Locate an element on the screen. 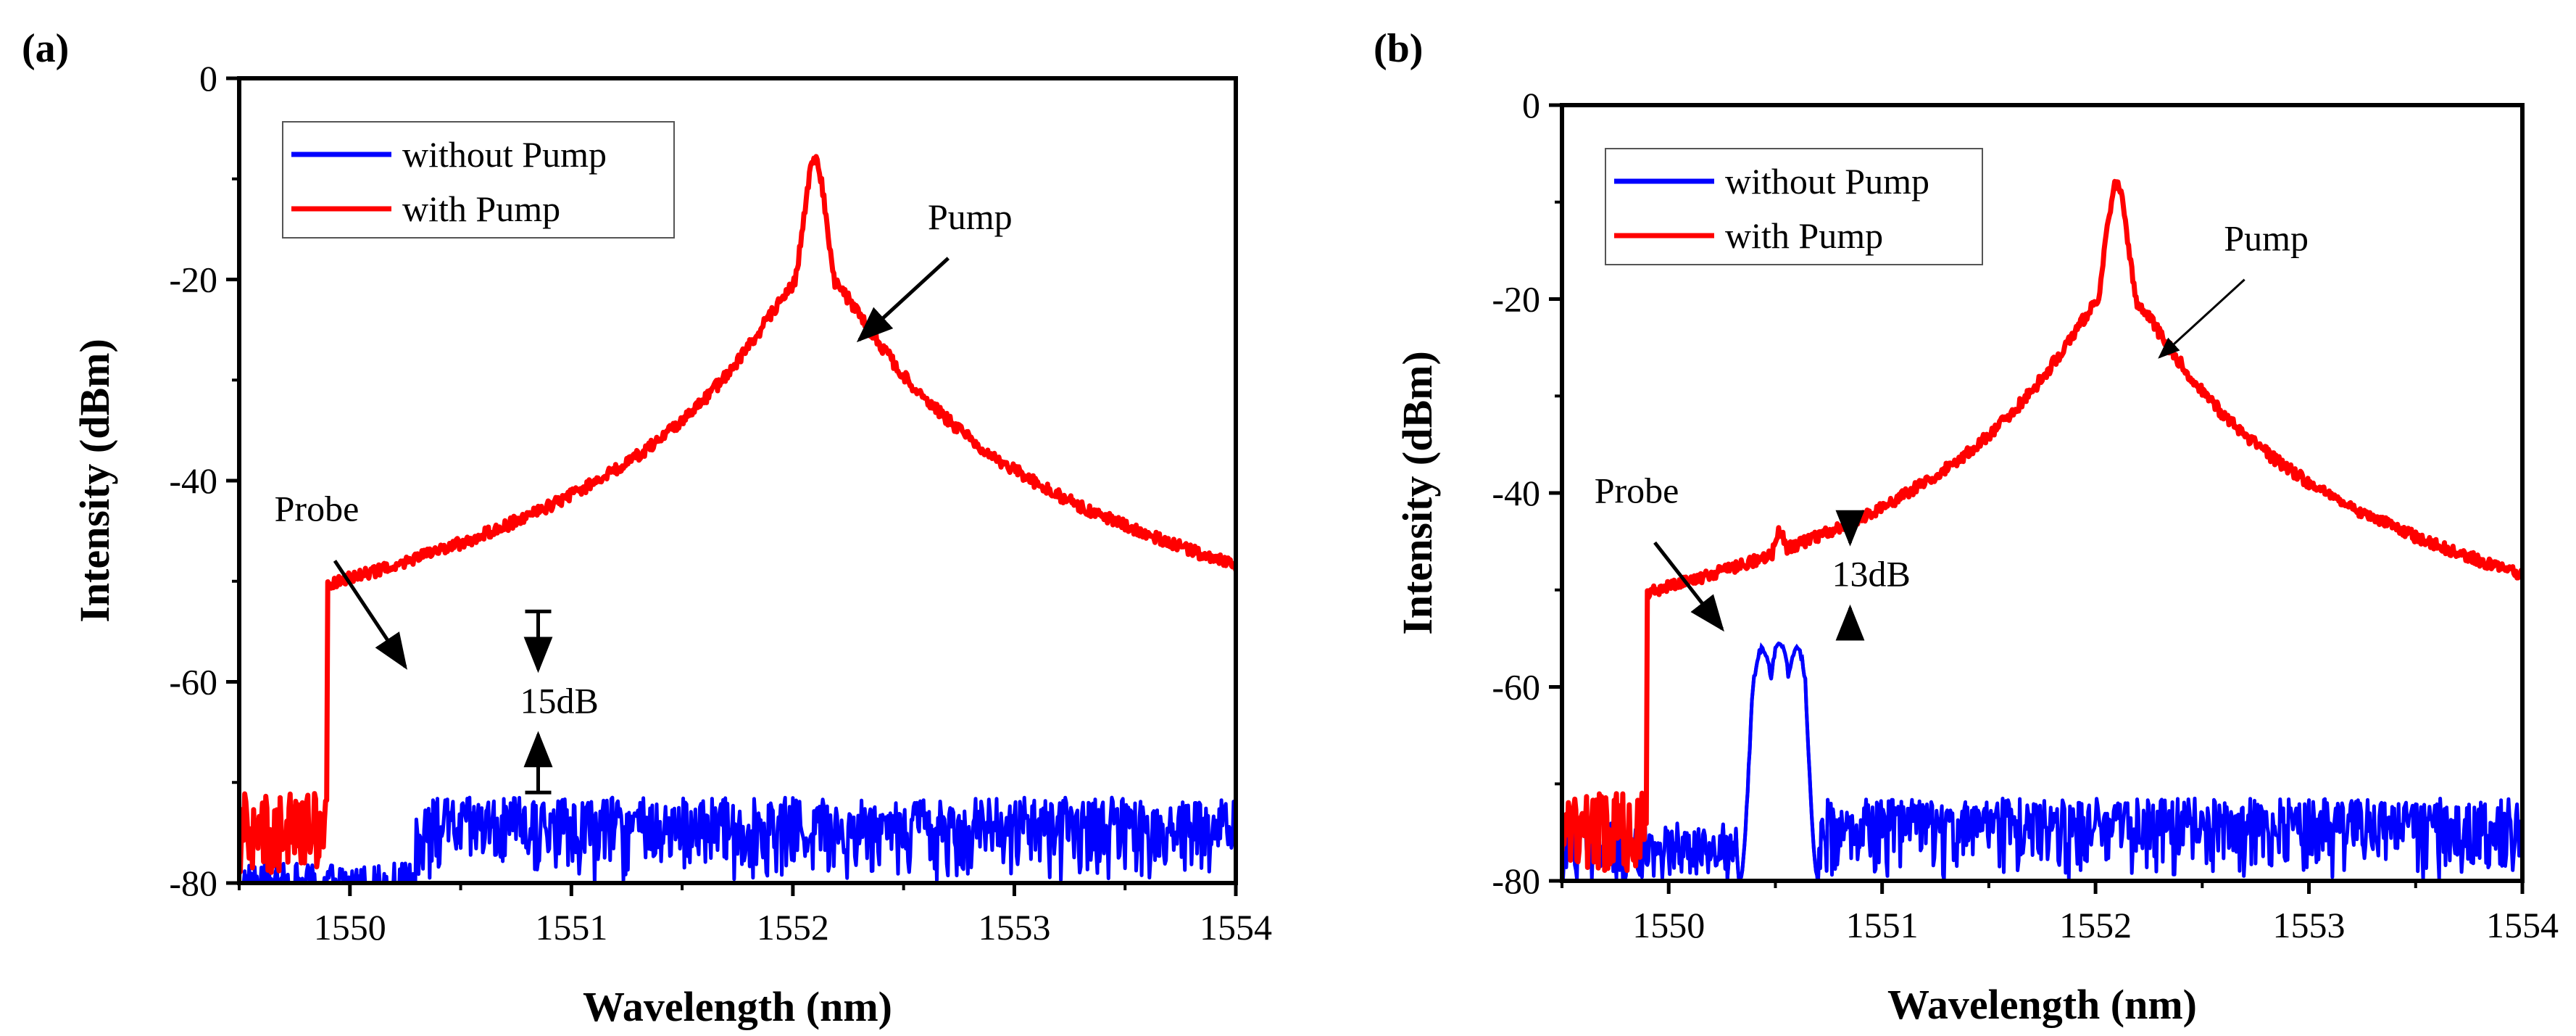  panel-label: (b) is located at coordinates (1398, 48).